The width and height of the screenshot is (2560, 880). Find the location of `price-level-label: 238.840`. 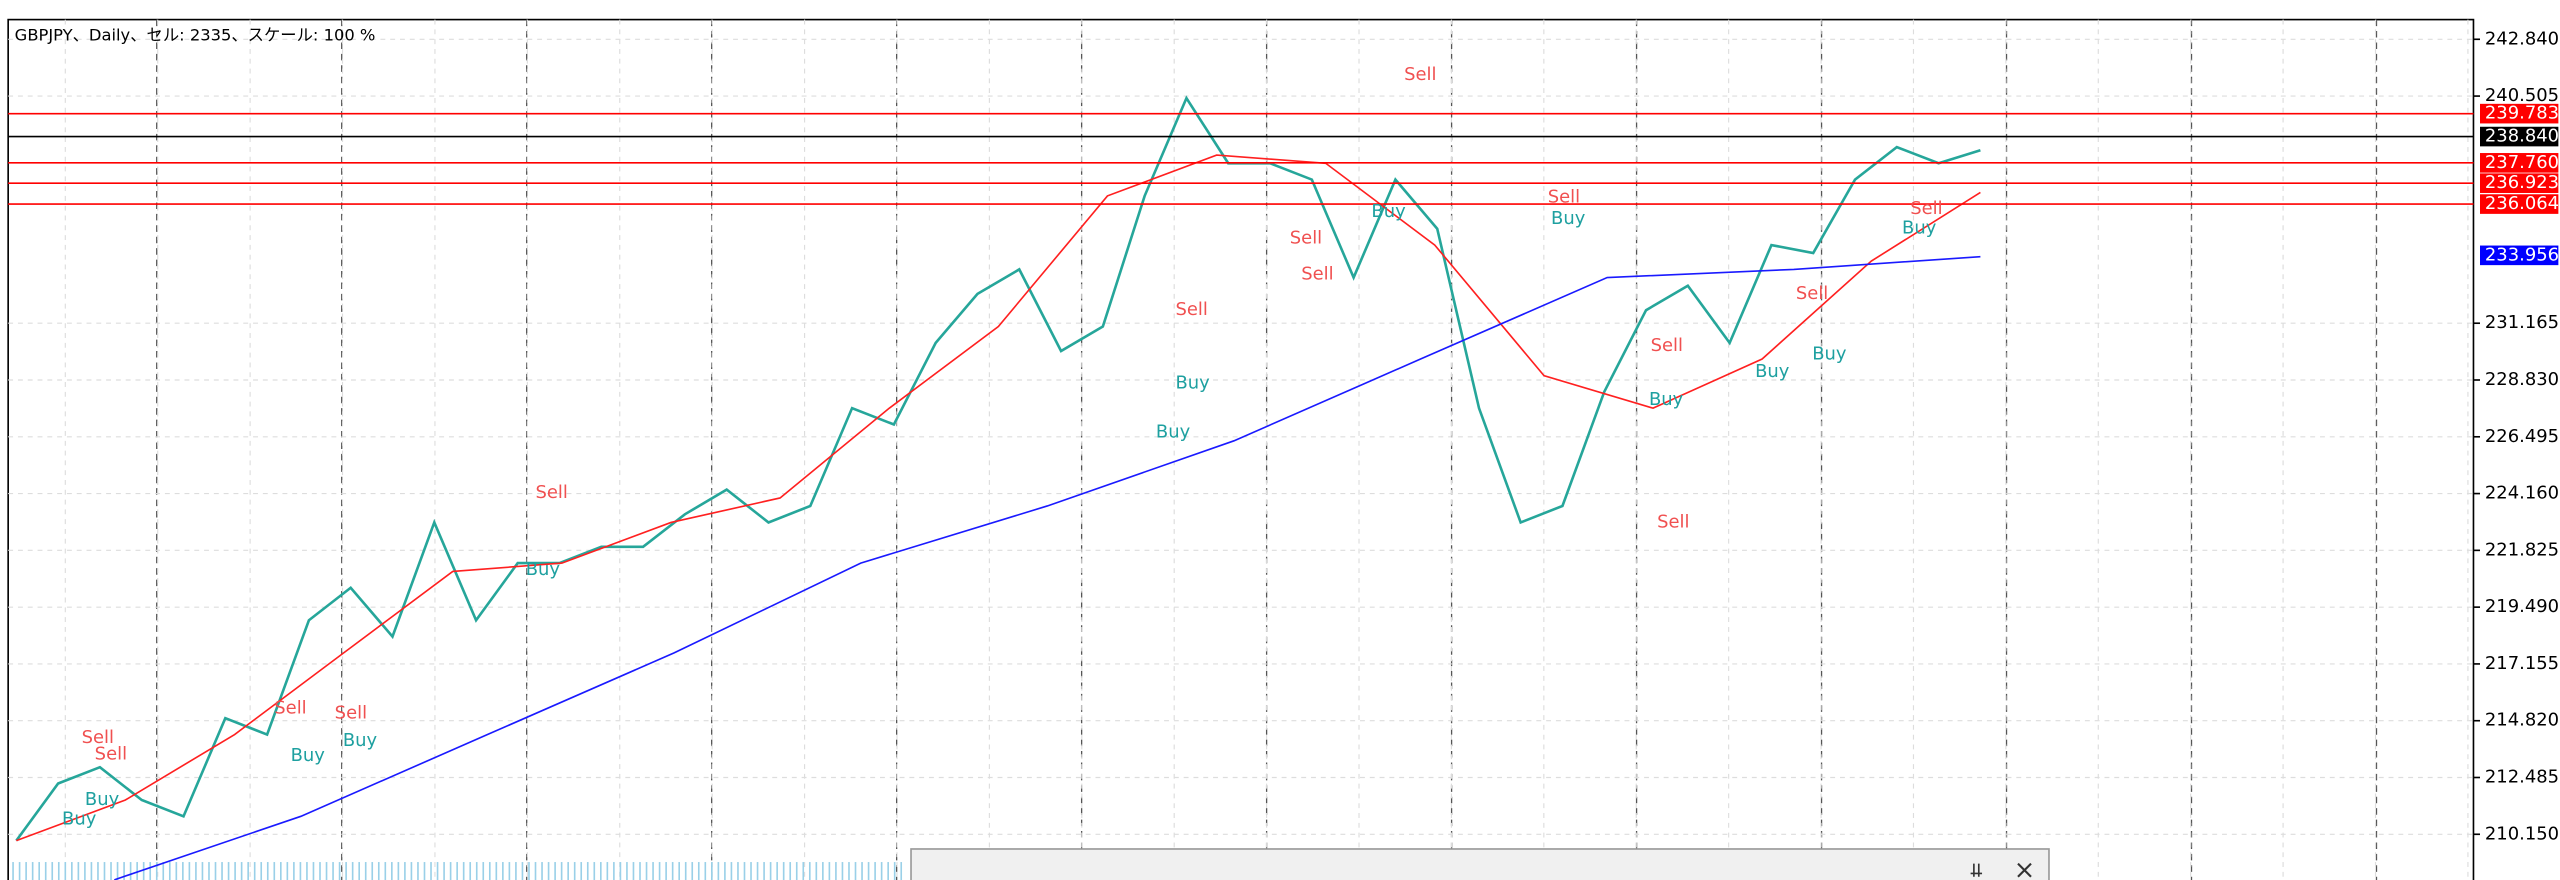

price-level-label: 238.840 is located at coordinates (2522, 136).